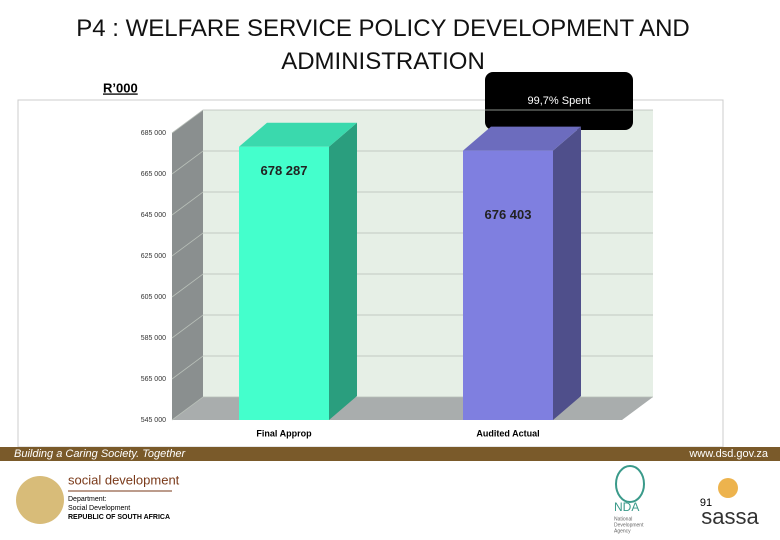  I want to click on dept-line: Social Development, so click(99, 508).